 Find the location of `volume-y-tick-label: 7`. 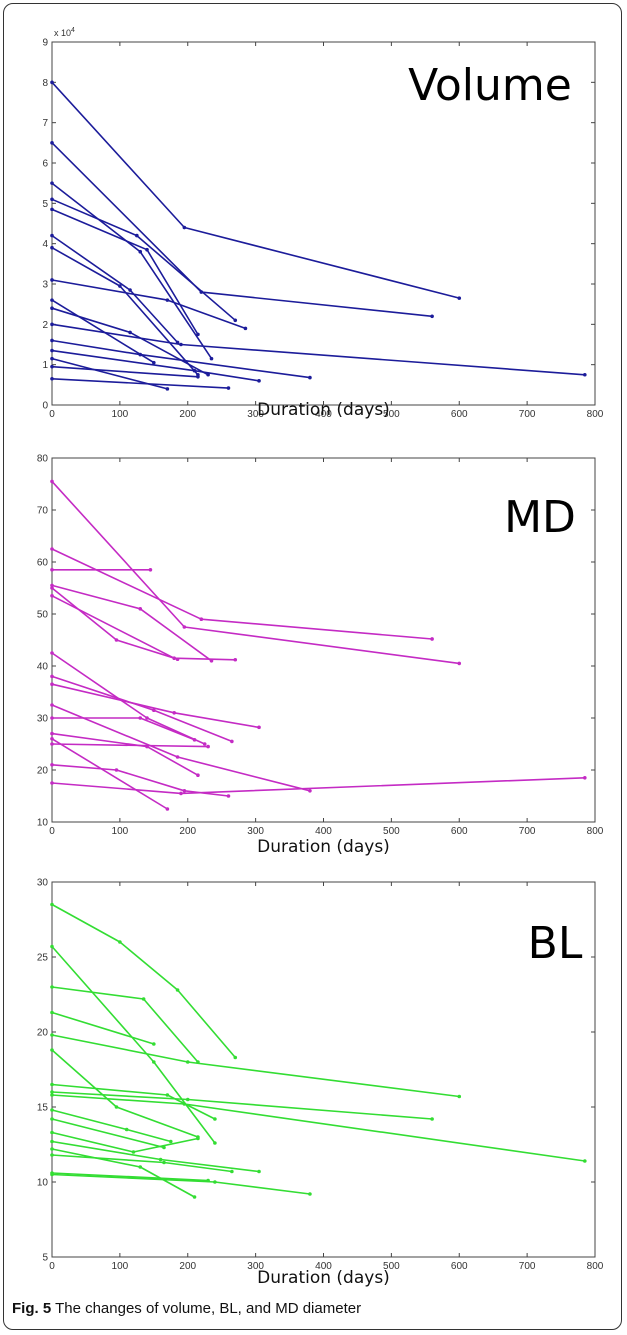

volume-y-tick-label: 7 is located at coordinates (45, 123).